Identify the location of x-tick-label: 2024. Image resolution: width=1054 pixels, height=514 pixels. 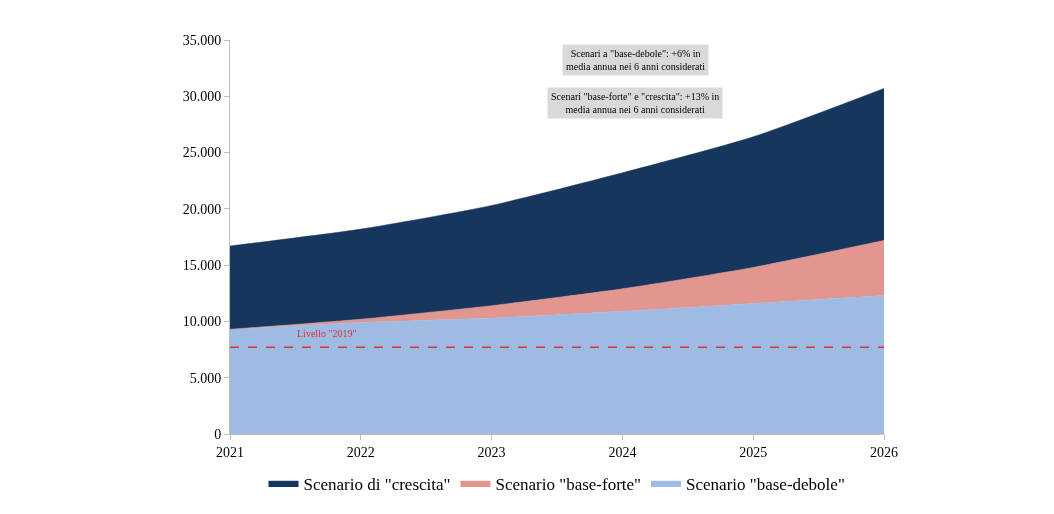
(622, 452).